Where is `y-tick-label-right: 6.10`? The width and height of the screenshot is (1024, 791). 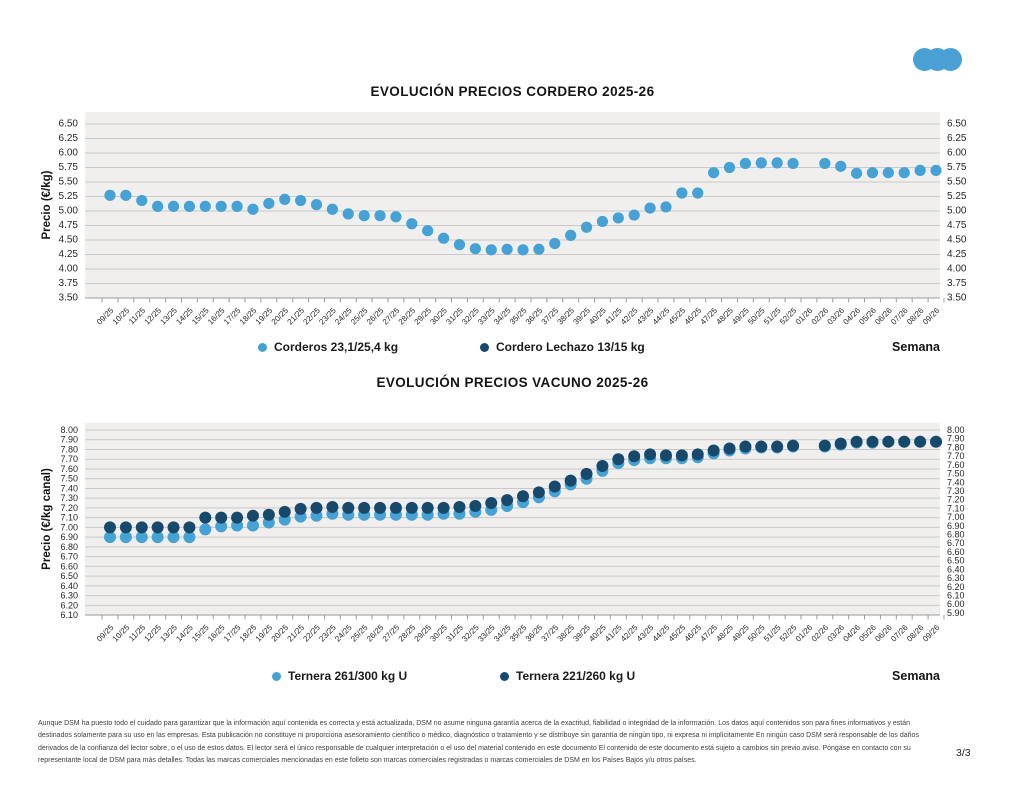
y-tick-label-right: 6.10 is located at coordinates (956, 595).